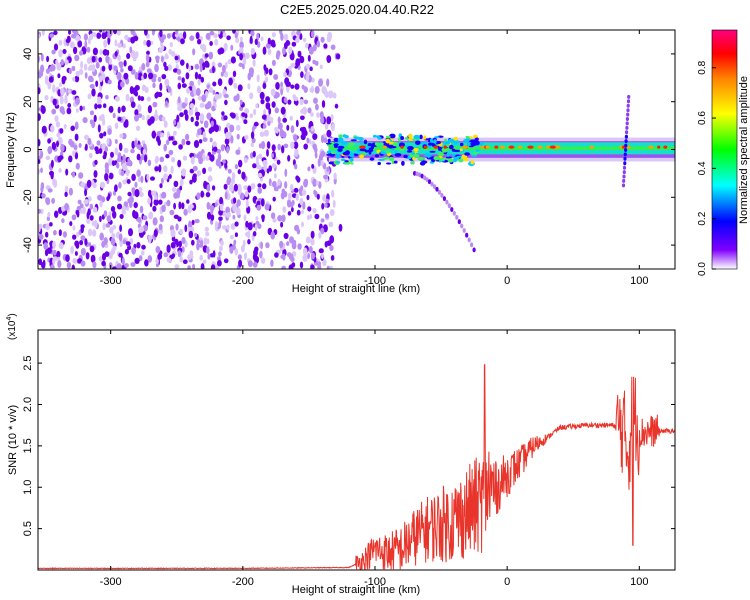 The width and height of the screenshot is (750, 600). I want to click on x-tick-label: -300, so click(111, 281).